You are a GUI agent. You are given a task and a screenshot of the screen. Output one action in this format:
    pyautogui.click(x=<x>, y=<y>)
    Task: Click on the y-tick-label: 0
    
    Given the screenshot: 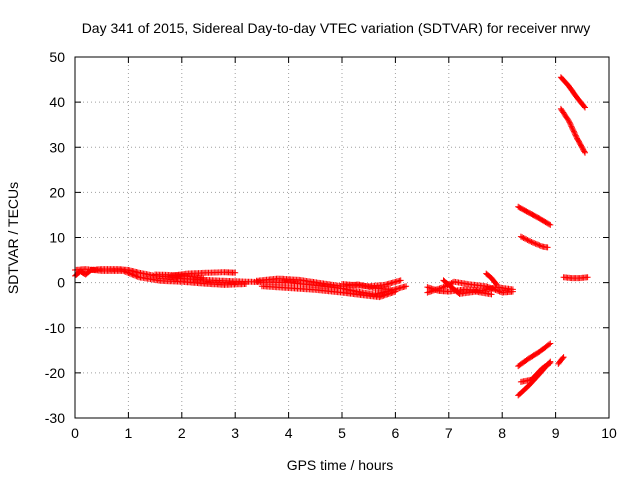 What is the action you would take?
    pyautogui.click(x=61, y=283)
    